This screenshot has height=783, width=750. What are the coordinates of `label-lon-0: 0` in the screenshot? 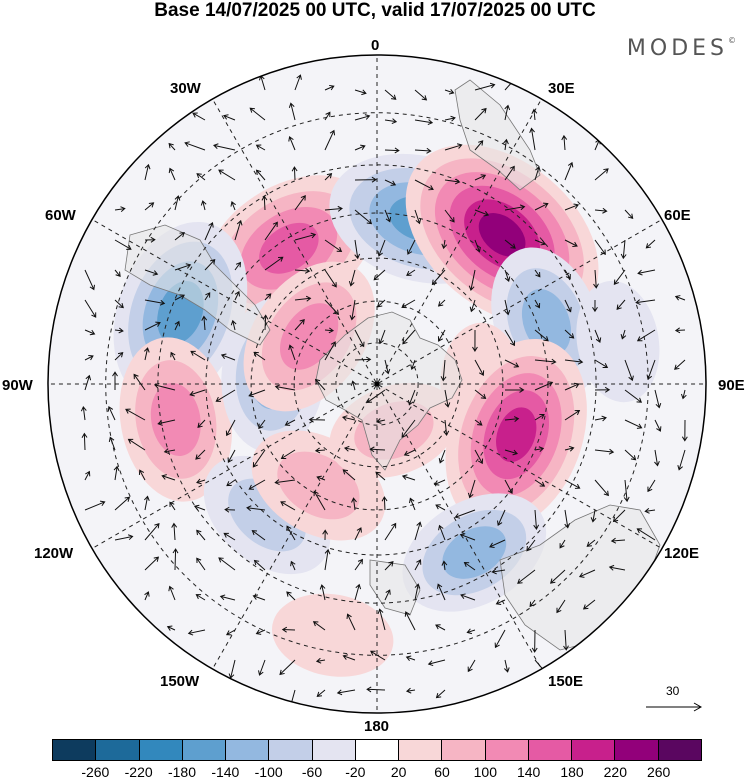 It's located at (375, 45).